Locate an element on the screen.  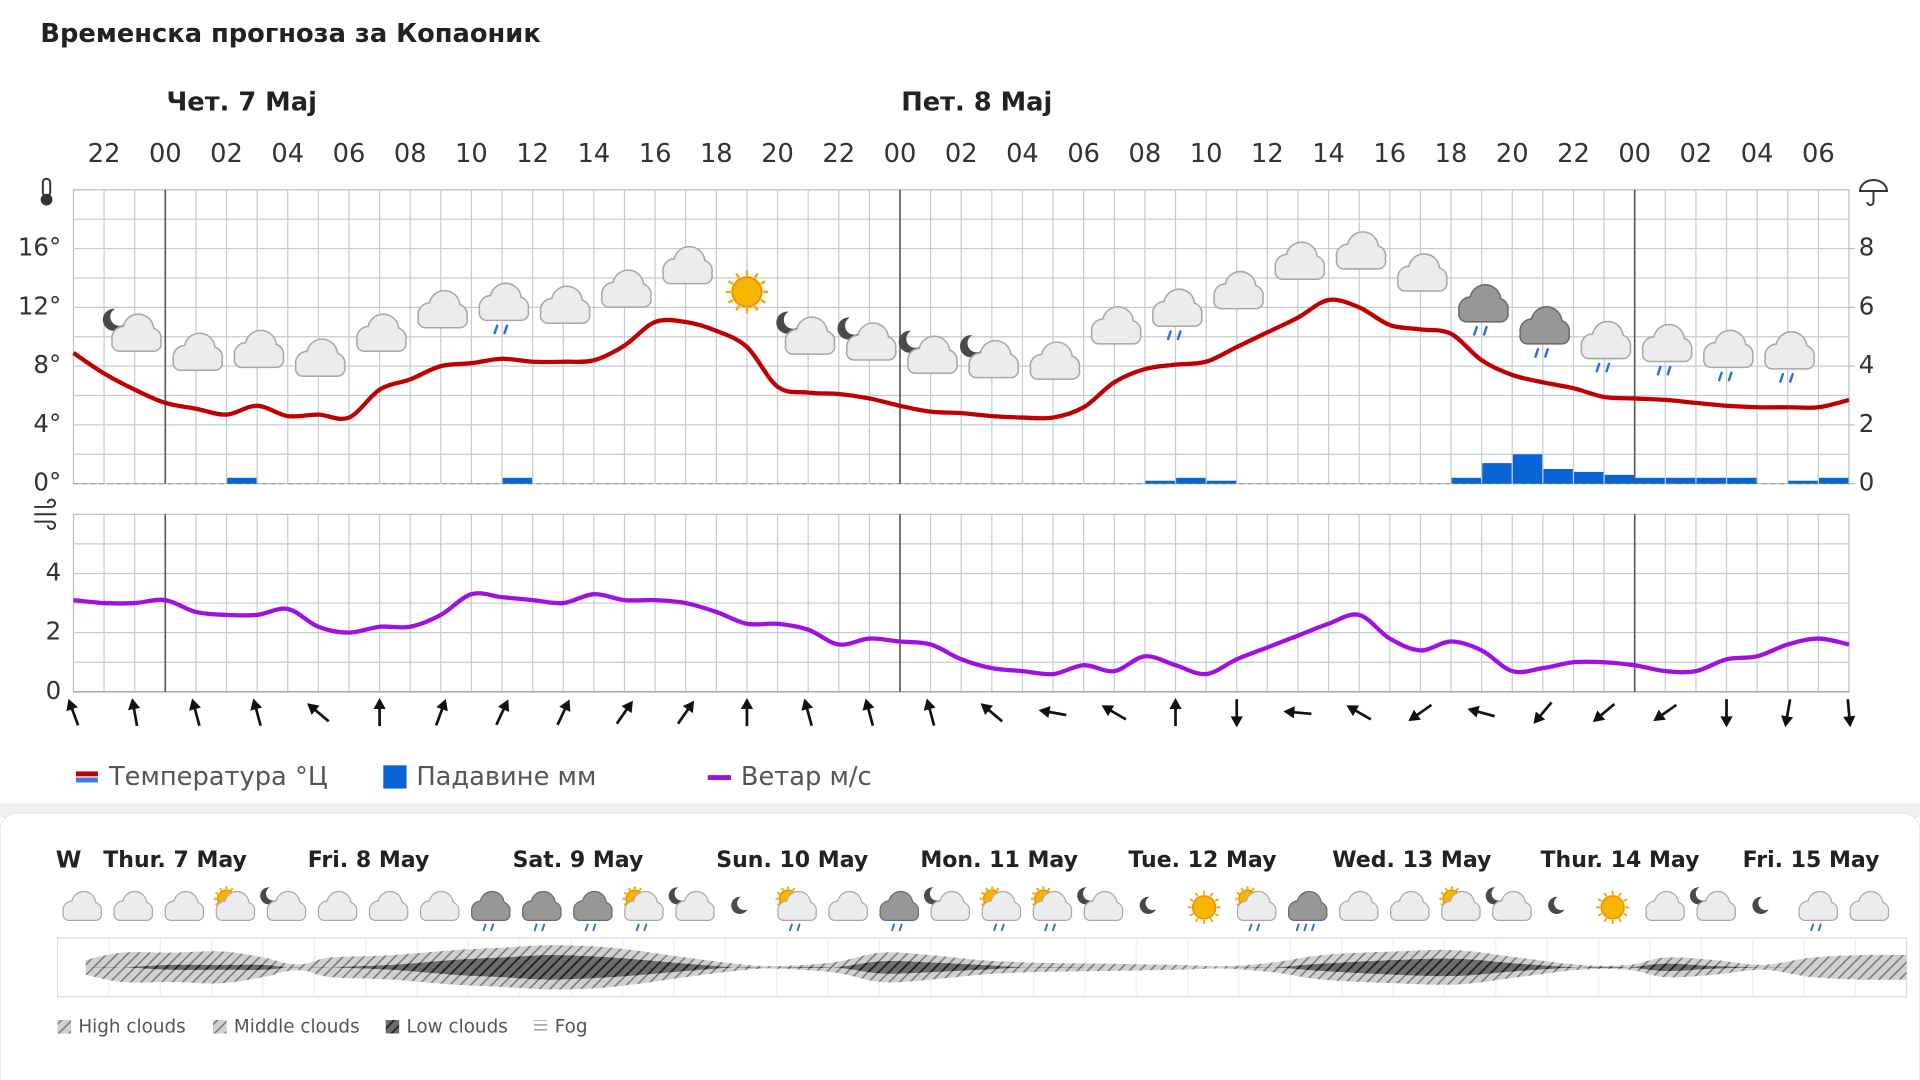
week-label: W is located at coordinates (69, 859).